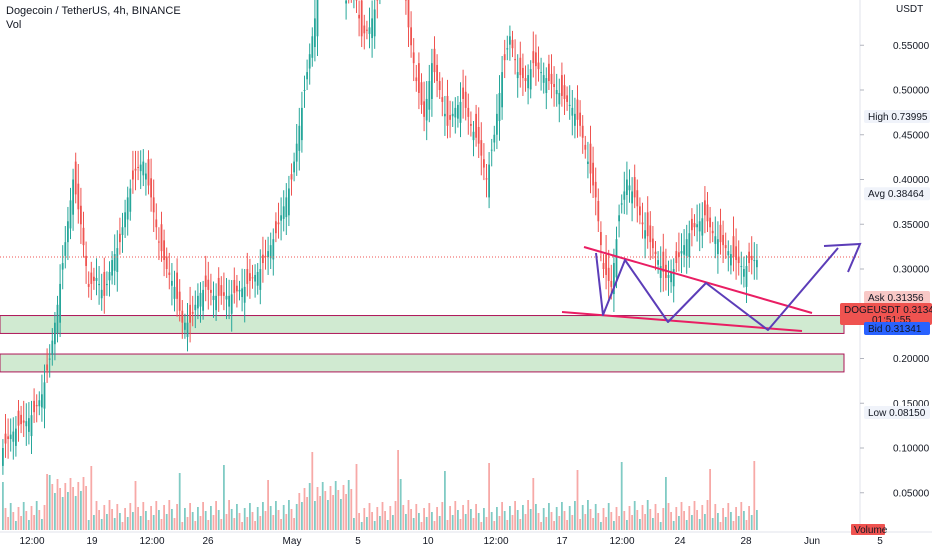  I want to click on projection-path, so click(717, 289).